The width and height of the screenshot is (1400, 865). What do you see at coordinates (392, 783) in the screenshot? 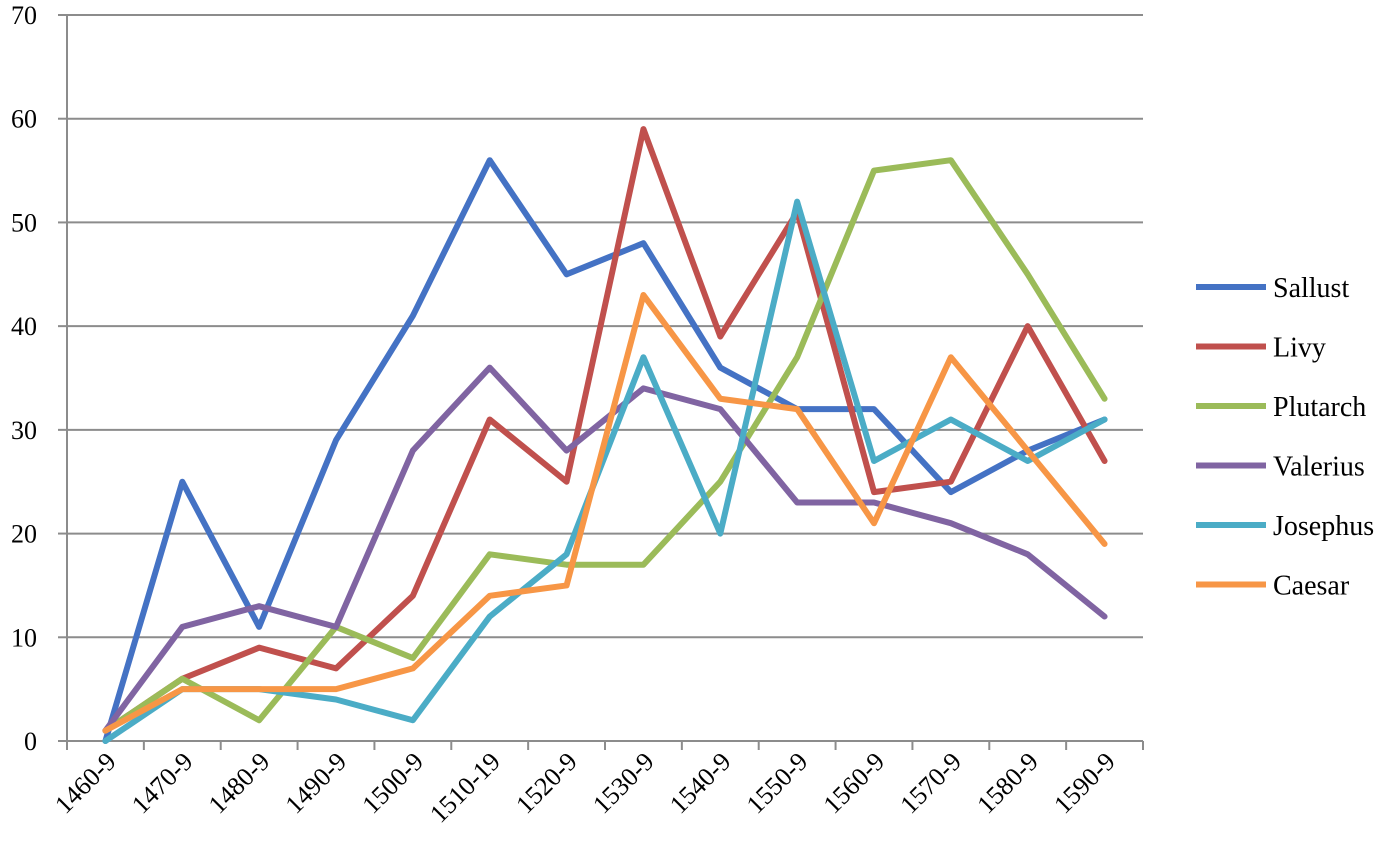
I see `x-tick-label: 1500-9` at bounding box center [392, 783].